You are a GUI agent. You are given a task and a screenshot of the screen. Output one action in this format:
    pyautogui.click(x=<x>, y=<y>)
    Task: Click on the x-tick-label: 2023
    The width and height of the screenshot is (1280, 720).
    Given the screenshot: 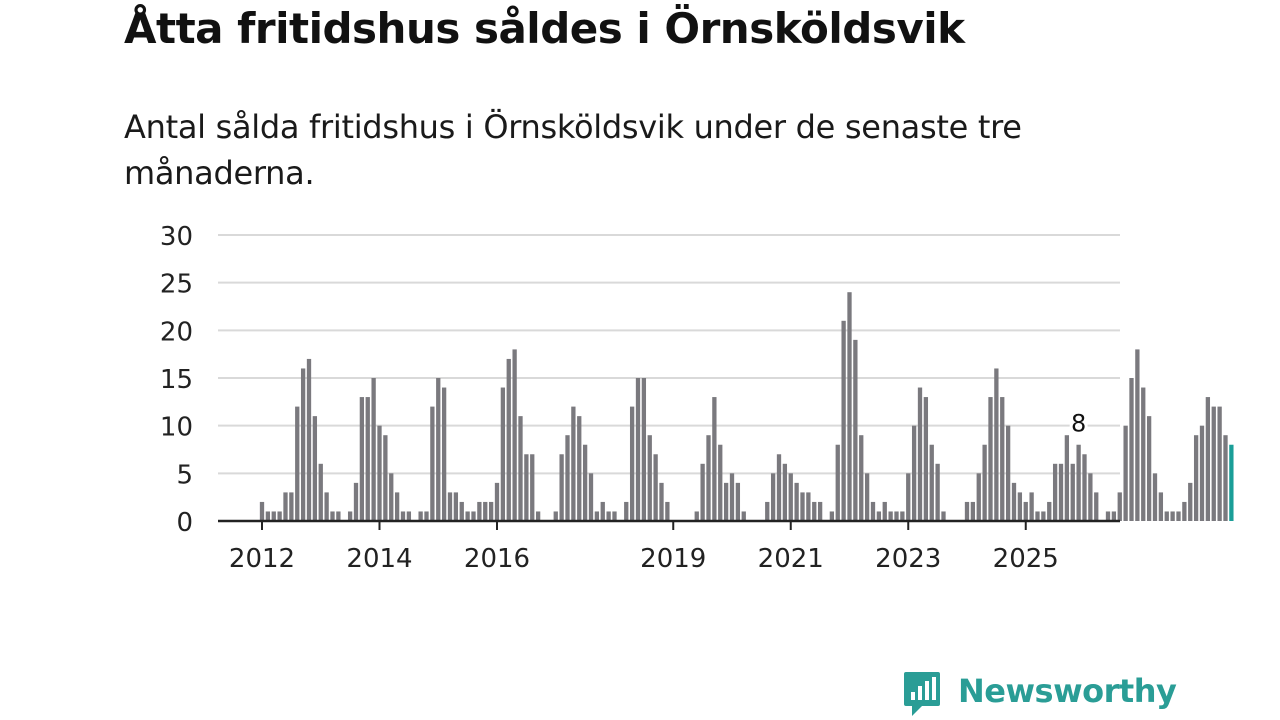 What is the action you would take?
    pyautogui.click(x=908, y=559)
    